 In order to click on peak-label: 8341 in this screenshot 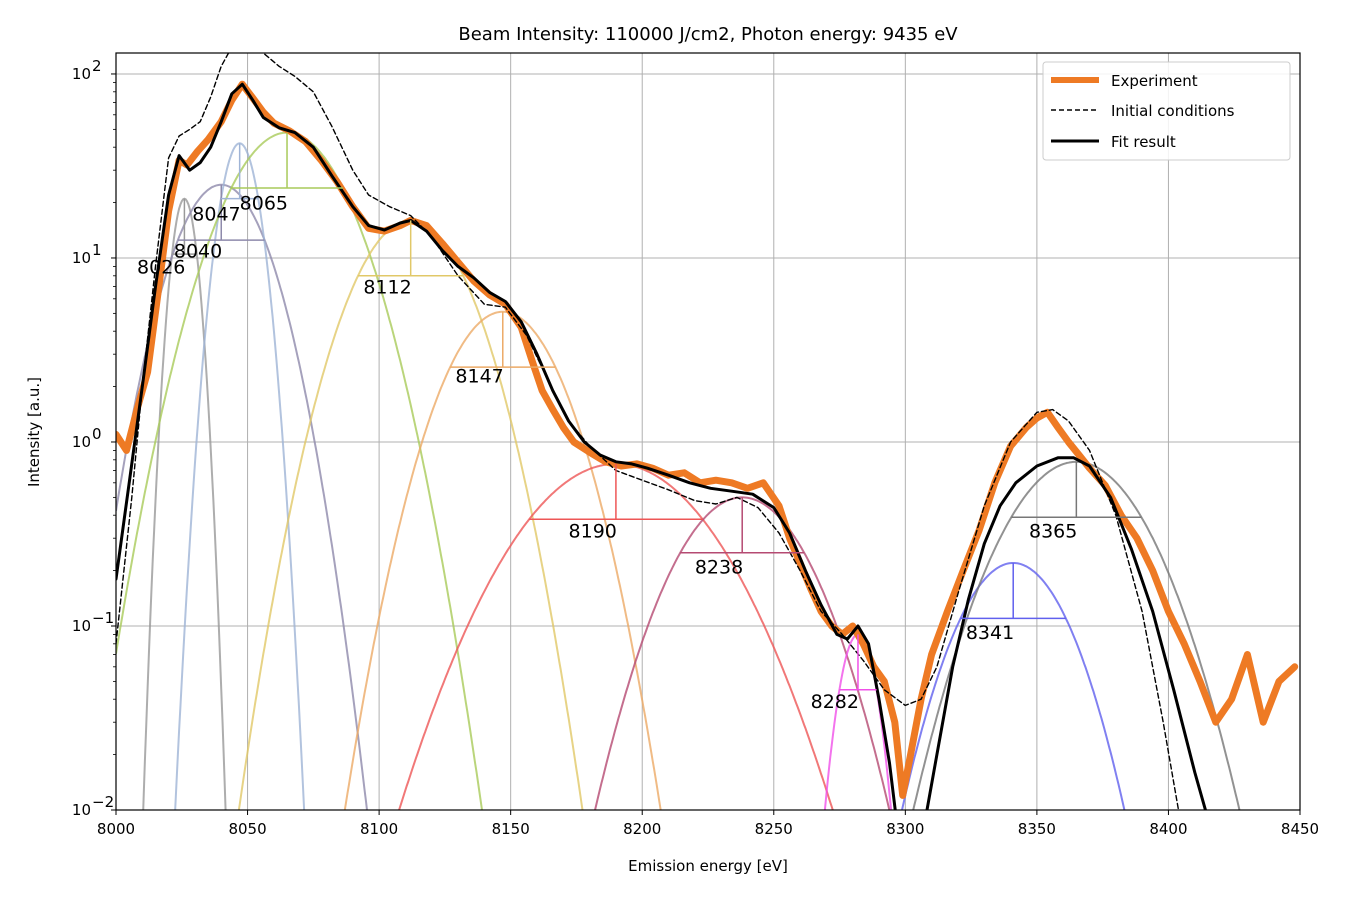, I will do `click(990, 633)`.